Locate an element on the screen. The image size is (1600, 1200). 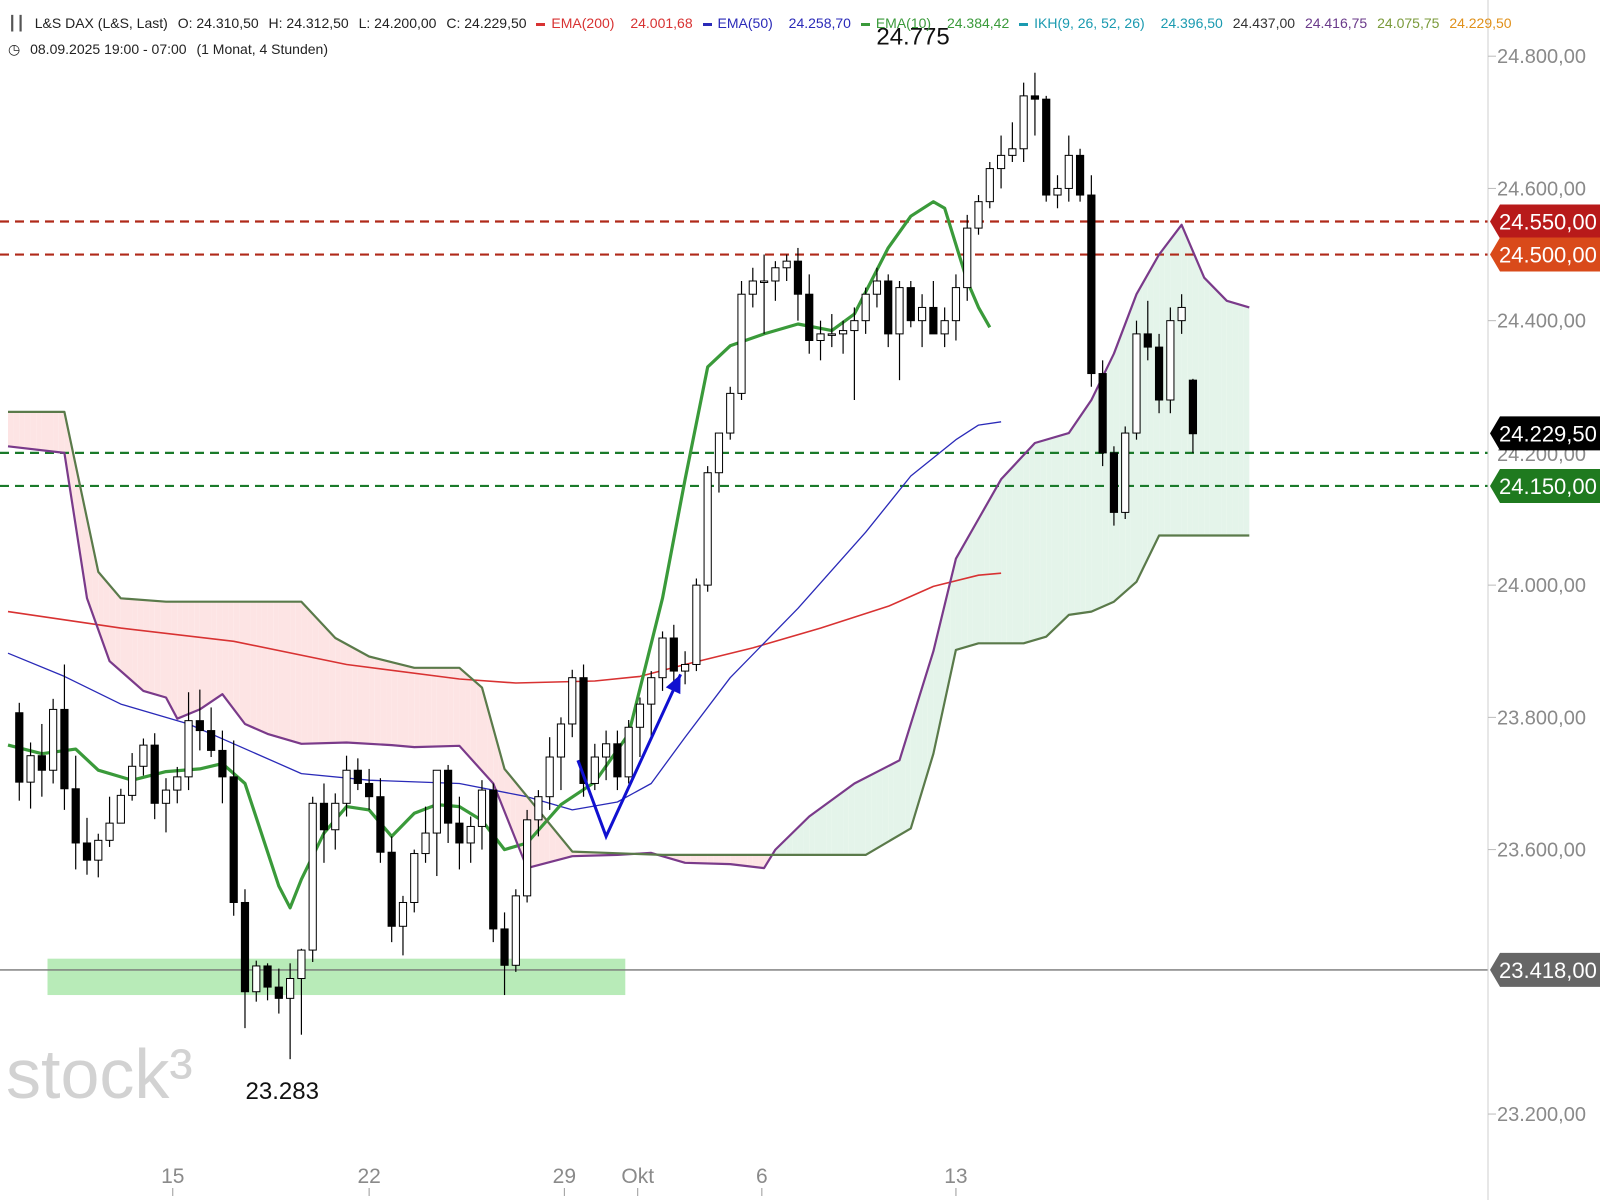
y-tick-label: 23.200,00 is located at coordinates (1541, 1115).